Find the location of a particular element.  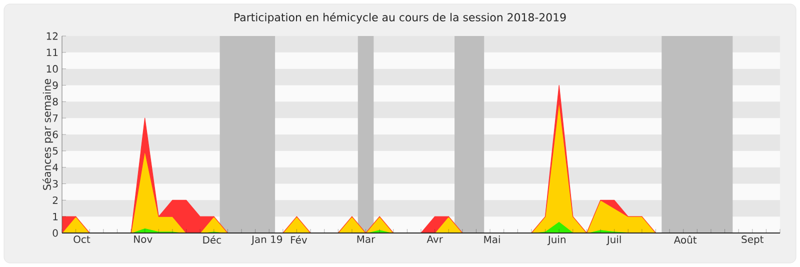

y-tick-label: 4 is located at coordinates (55, 167).